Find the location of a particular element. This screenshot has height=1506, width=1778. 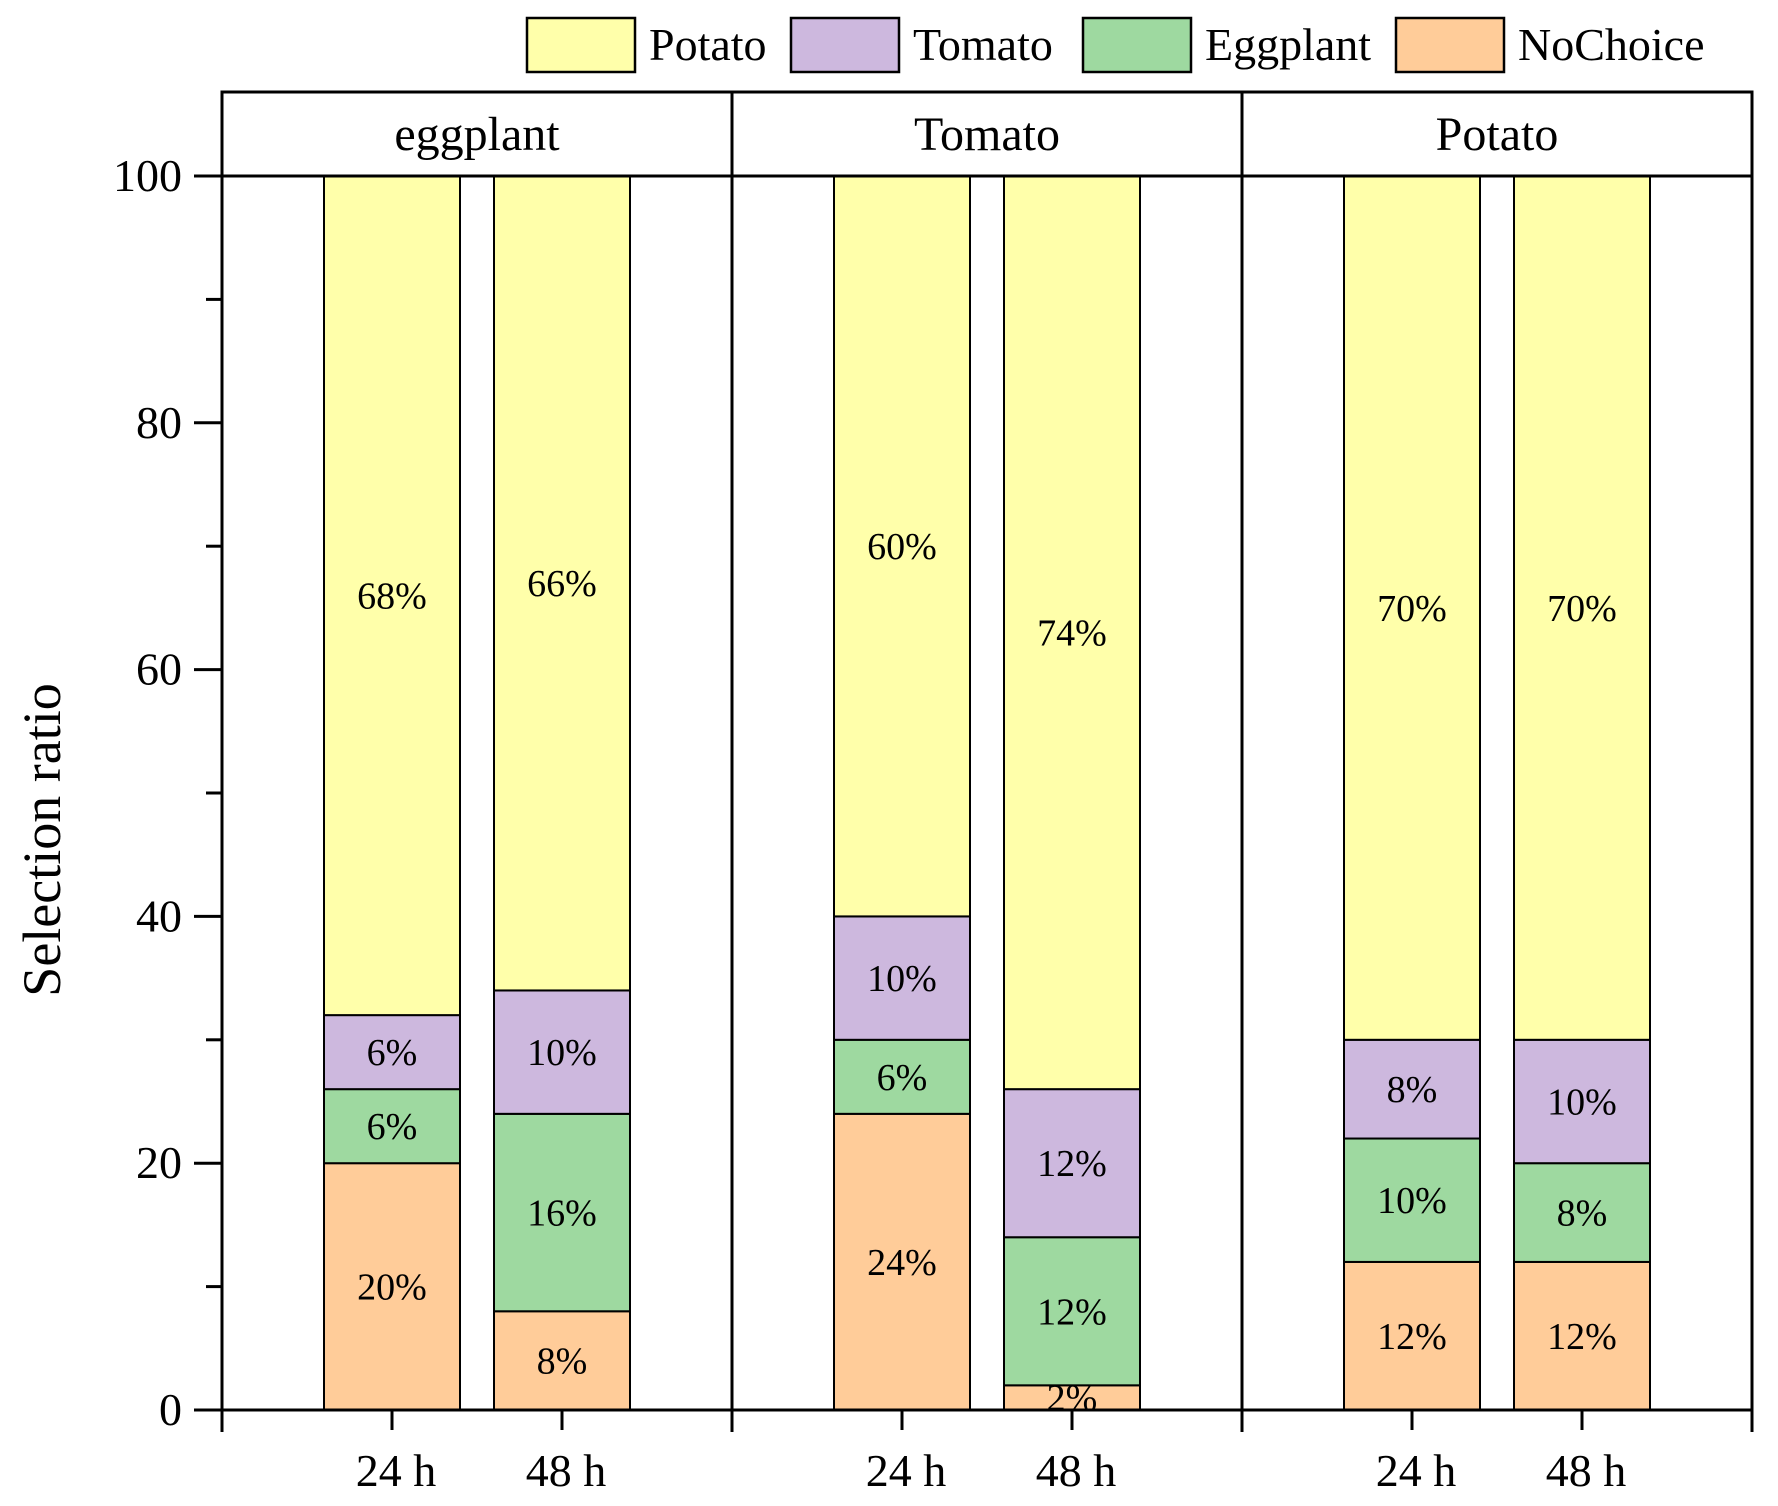

y-tick-label: 40 is located at coordinates (159, 915).